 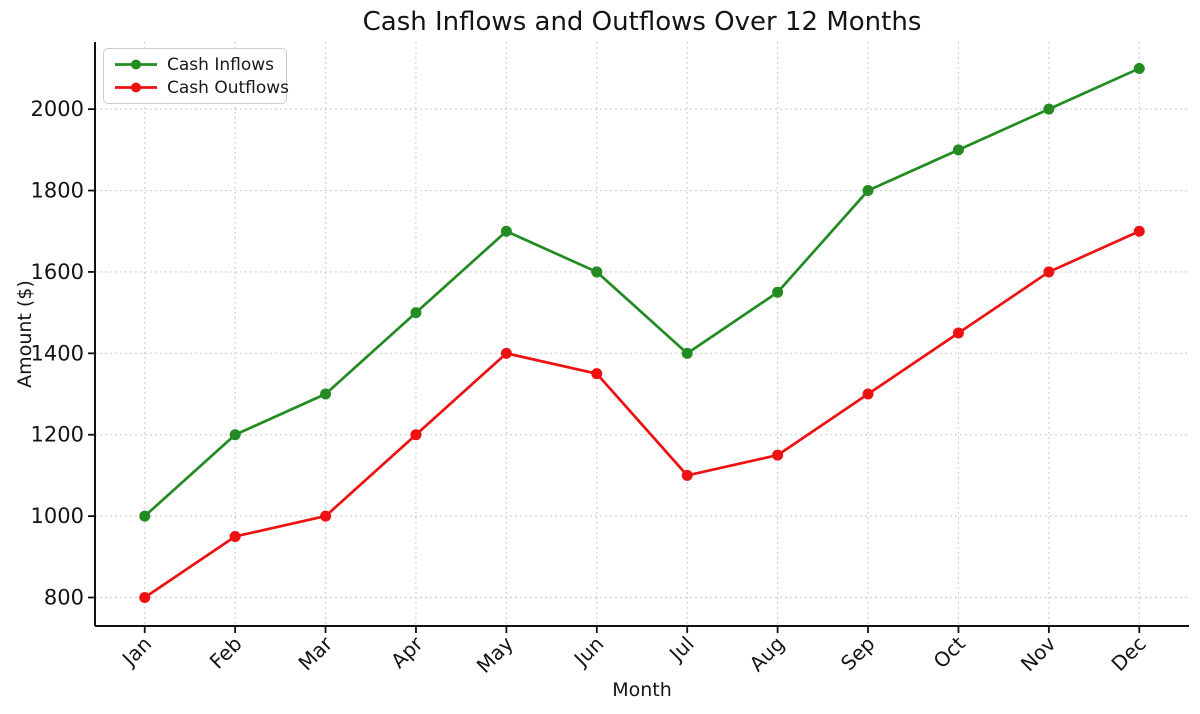 I want to click on x-tick-label: Oct, so click(x=950, y=652).